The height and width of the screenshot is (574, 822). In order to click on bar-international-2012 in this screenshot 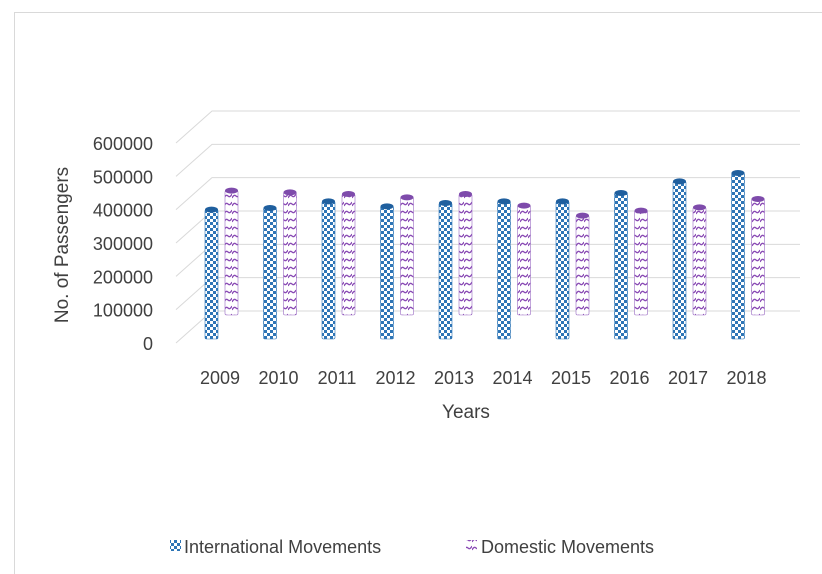, I will do `click(387, 273)`.